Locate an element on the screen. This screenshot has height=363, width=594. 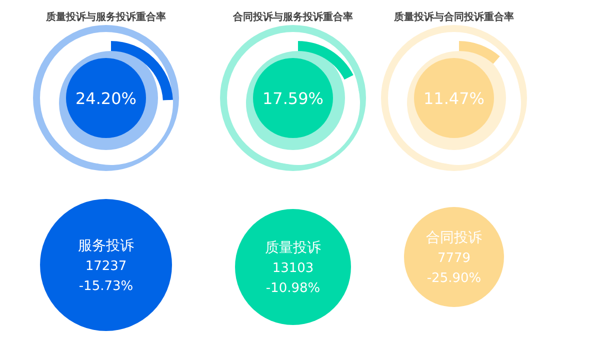
text: 7779 is located at coordinates (454, 258).